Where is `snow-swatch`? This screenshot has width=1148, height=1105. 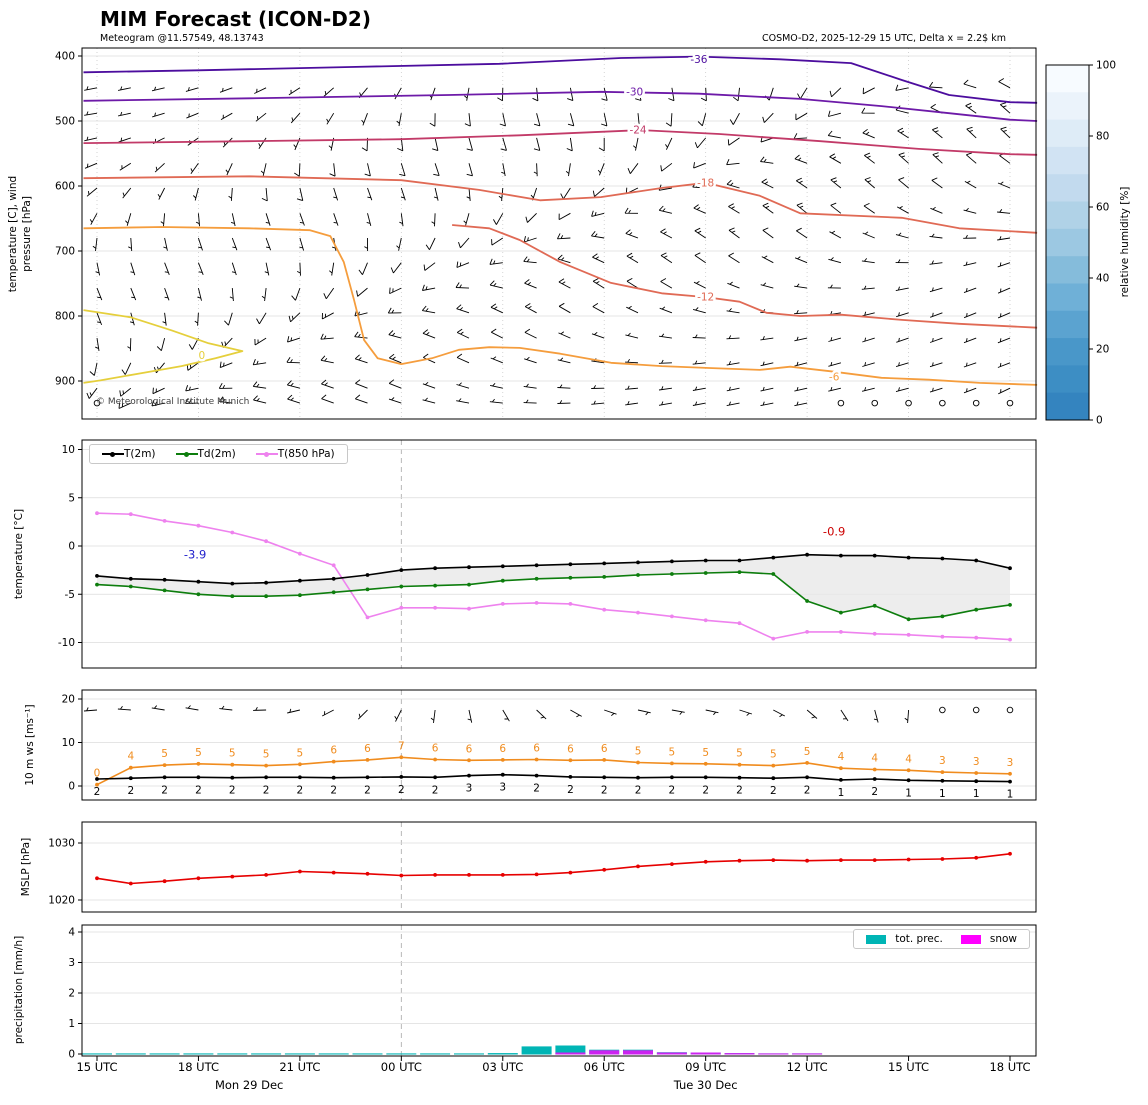 snow-swatch is located at coordinates (970, 939).